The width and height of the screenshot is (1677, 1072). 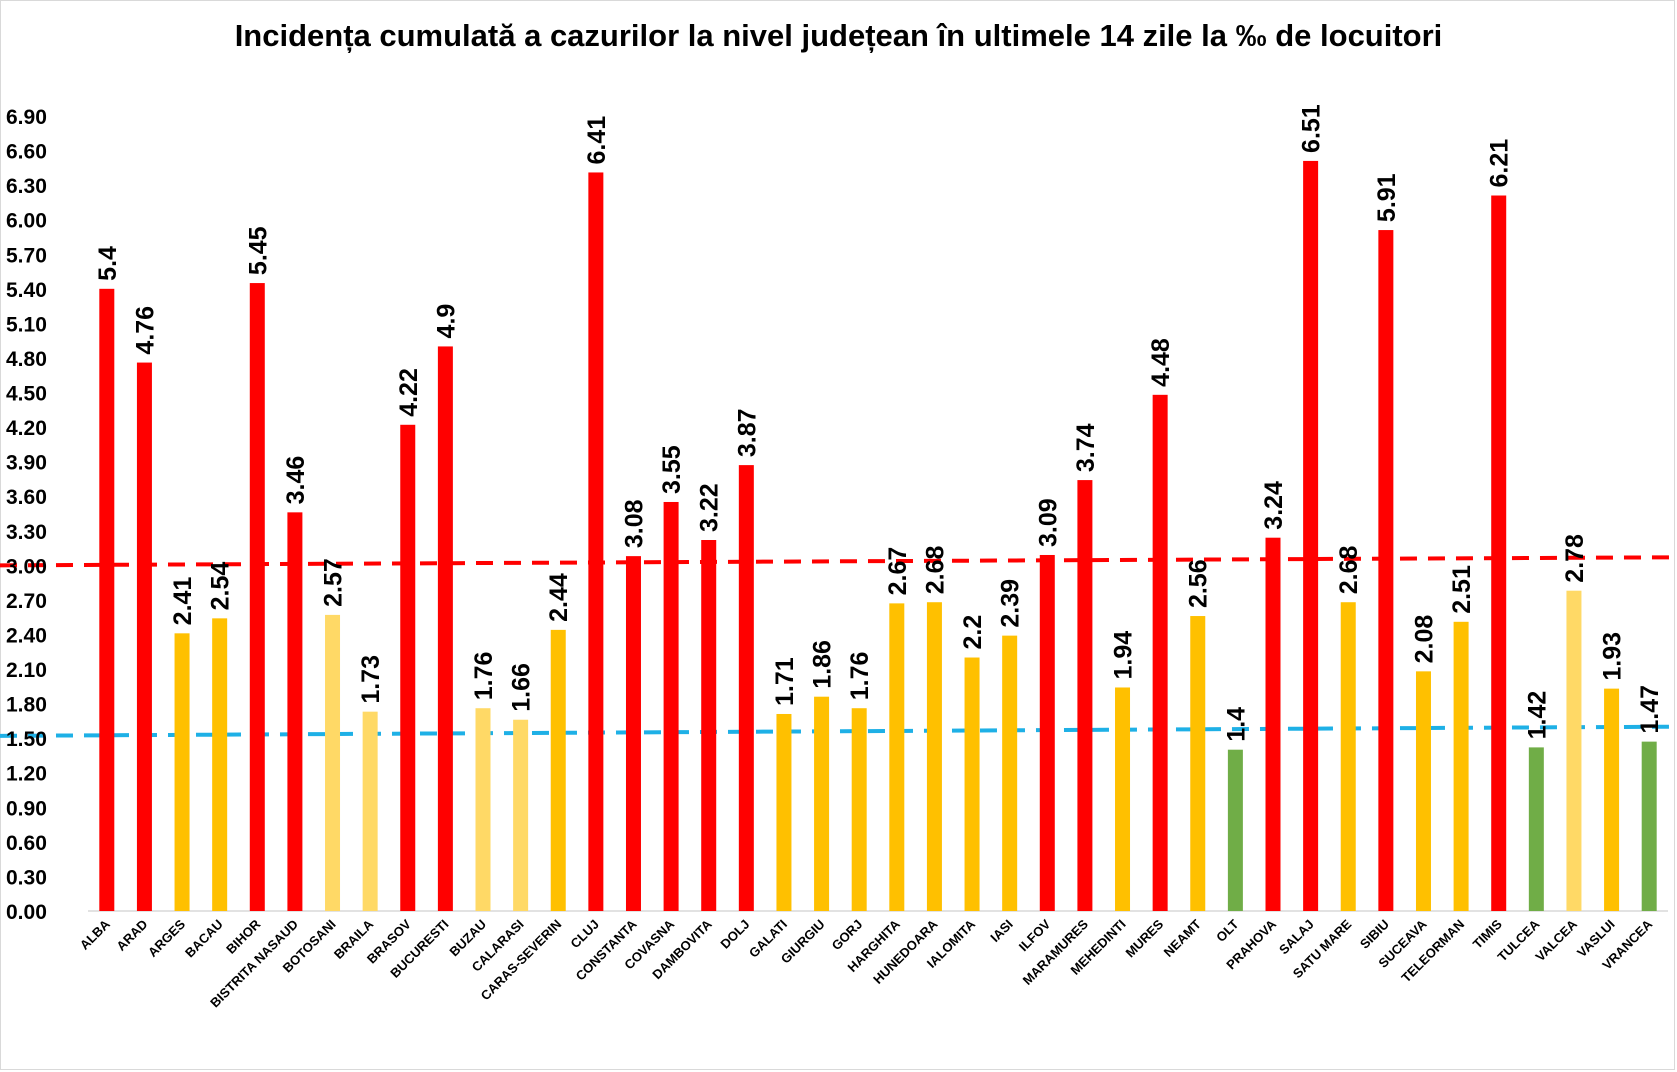 I want to click on data-label: 5.4, so click(x=108, y=263).